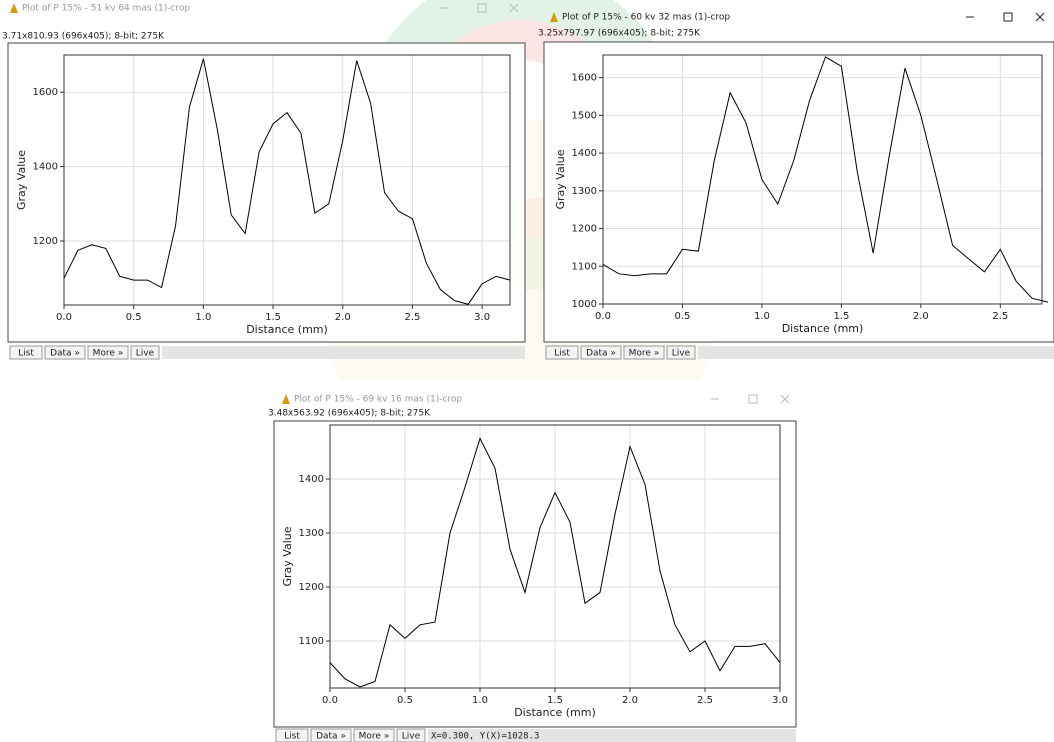  What do you see at coordinates (584, 304) in the screenshot?
I see `y-tick-label: 1000` at bounding box center [584, 304].